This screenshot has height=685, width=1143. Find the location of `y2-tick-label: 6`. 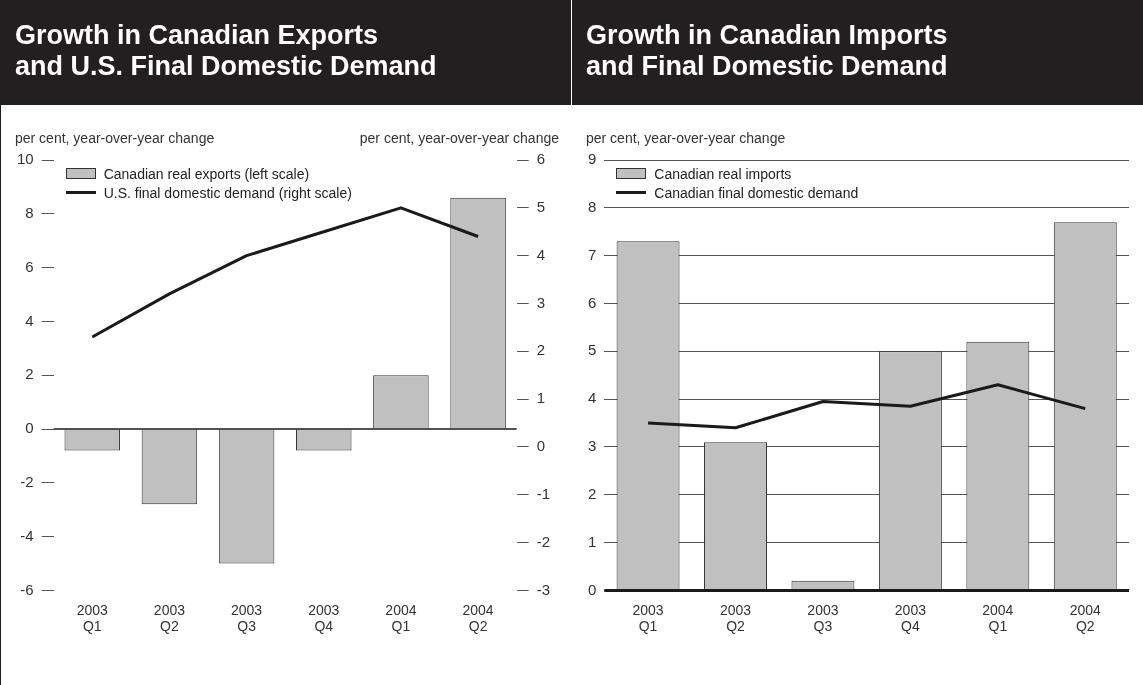

y2-tick-label: 6 is located at coordinates (541, 159).